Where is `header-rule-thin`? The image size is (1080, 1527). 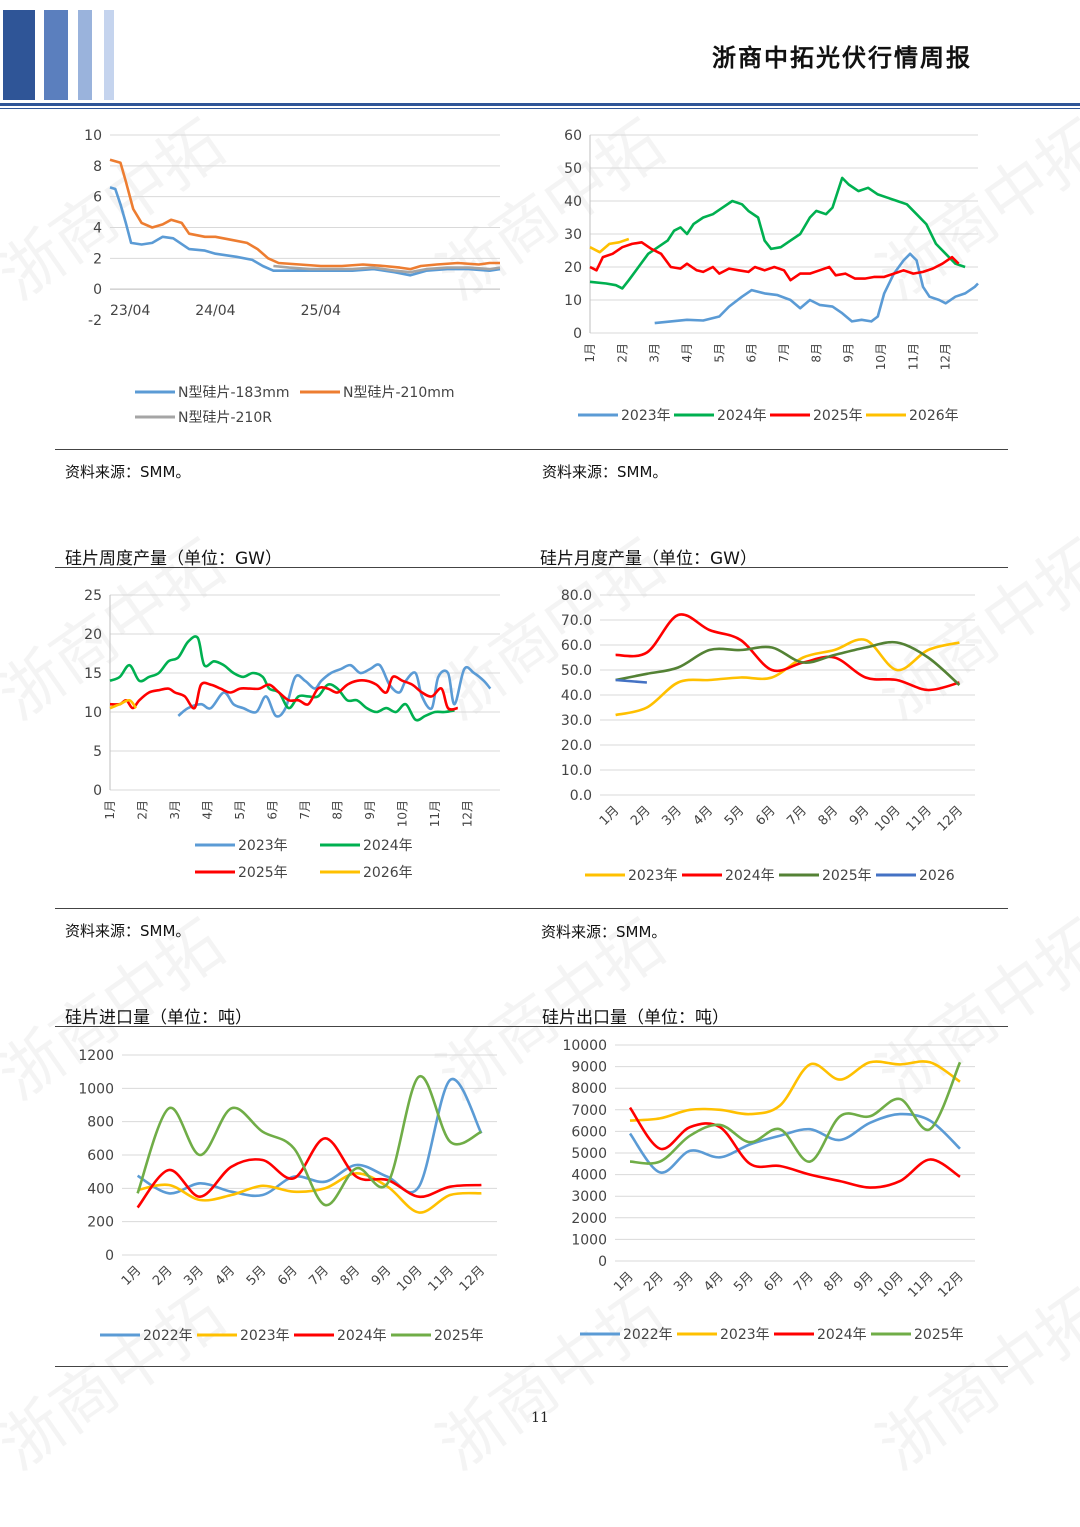
header-rule-thin is located at coordinates (540, 108).